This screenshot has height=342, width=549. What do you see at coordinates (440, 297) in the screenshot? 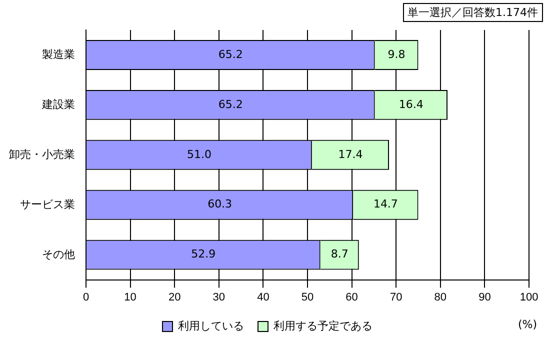
I see `x-tick-label: 80` at bounding box center [440, 297].